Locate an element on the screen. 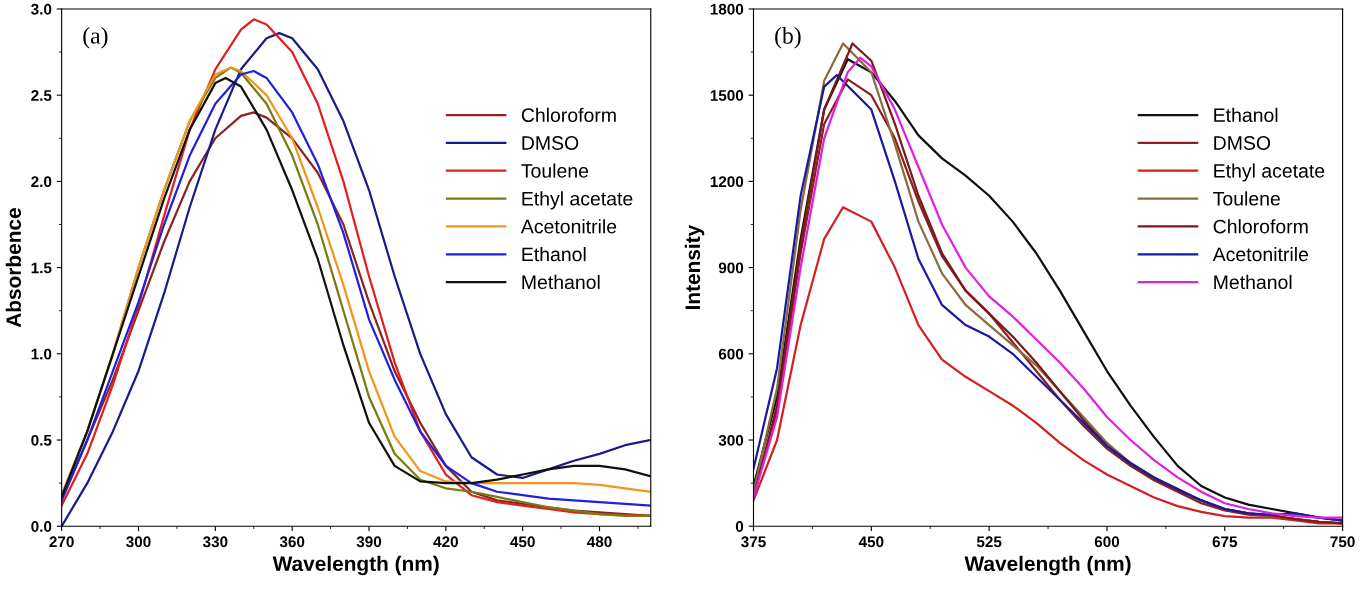 The width and height of the screenshot is (1370, 598). y-tick-label: 1200 is located at coordinates (727, 182).